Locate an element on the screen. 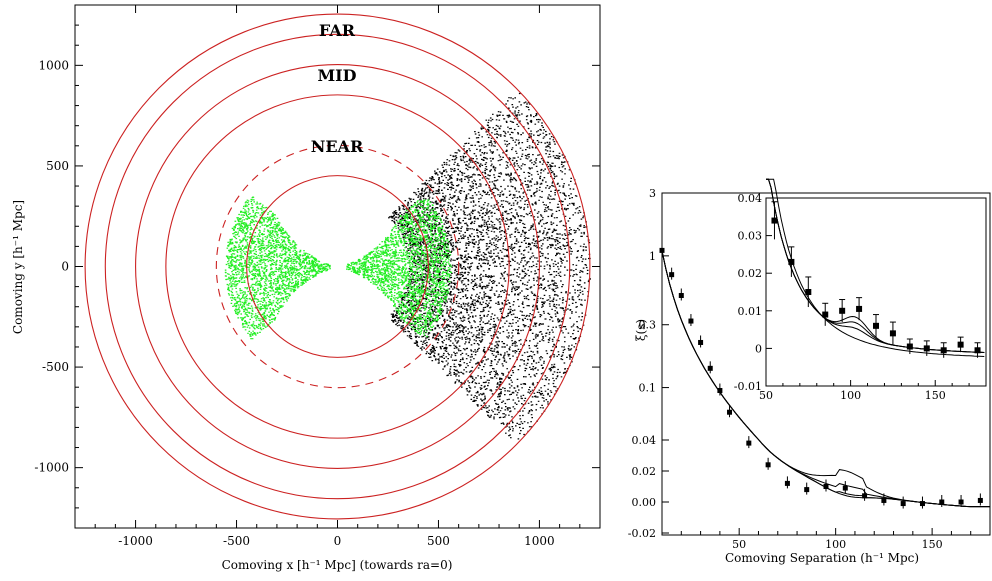 This screenshot has width=992, height=581. xi-x-tick-label: 50 is located at coordinates (739, 544).